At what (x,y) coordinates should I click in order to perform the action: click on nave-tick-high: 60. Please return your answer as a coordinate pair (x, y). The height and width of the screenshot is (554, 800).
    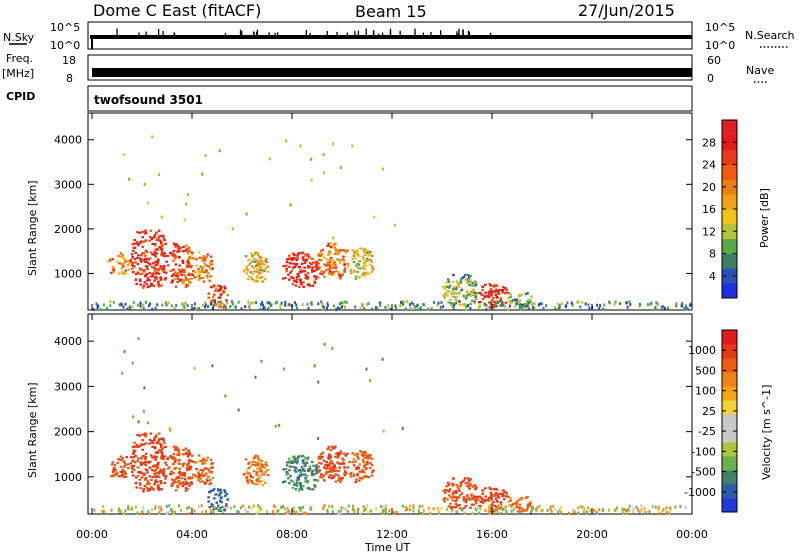
    Looking at the image, I should click on (714, 60).